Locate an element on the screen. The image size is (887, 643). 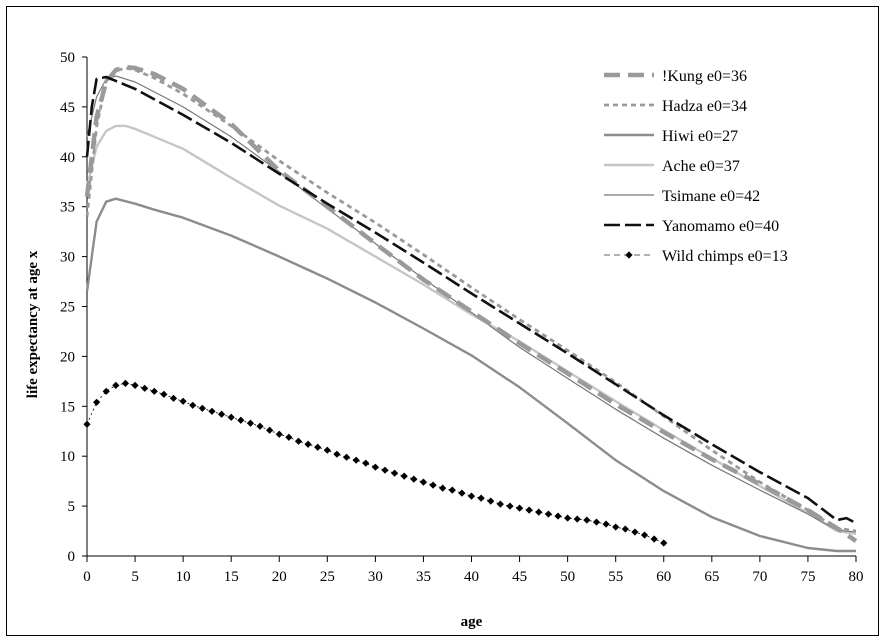
legend-label: Wild chimps e0=13 is located at coordinates (725, 256).